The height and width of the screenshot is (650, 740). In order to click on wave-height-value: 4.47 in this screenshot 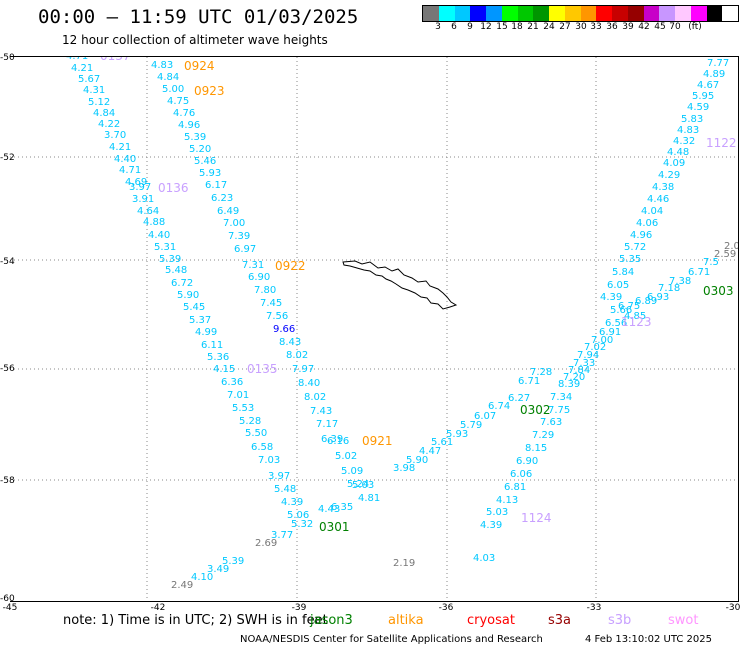, I will do `click(430, 451)`.